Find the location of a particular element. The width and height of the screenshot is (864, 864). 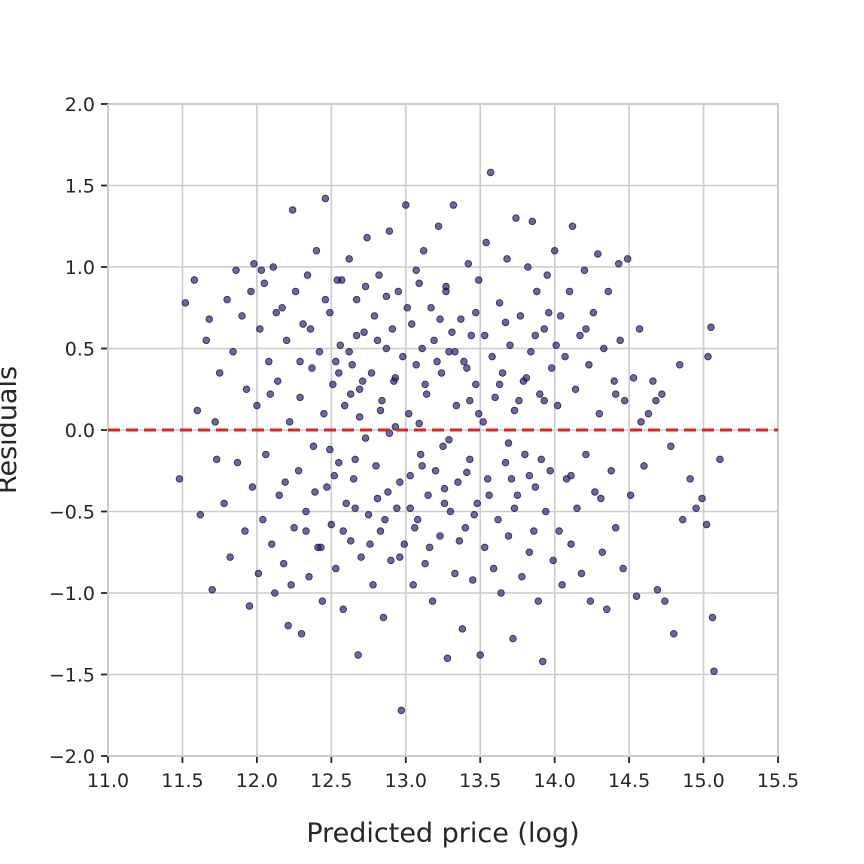

y-tick-label: 0.0 is located at coordinates (80, 431).